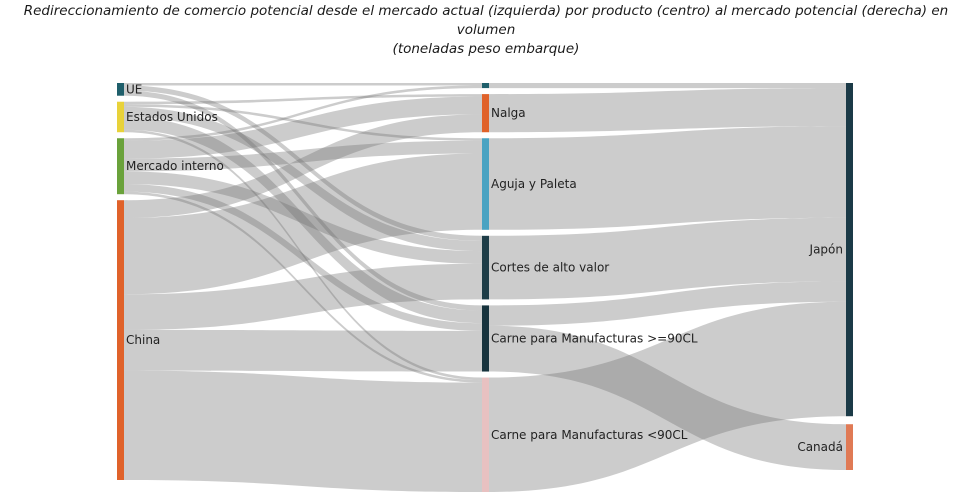 The height and width of the screenshot is (494, 972). I want to click on sankey-link-china-to-aguja, so click(303, 224).